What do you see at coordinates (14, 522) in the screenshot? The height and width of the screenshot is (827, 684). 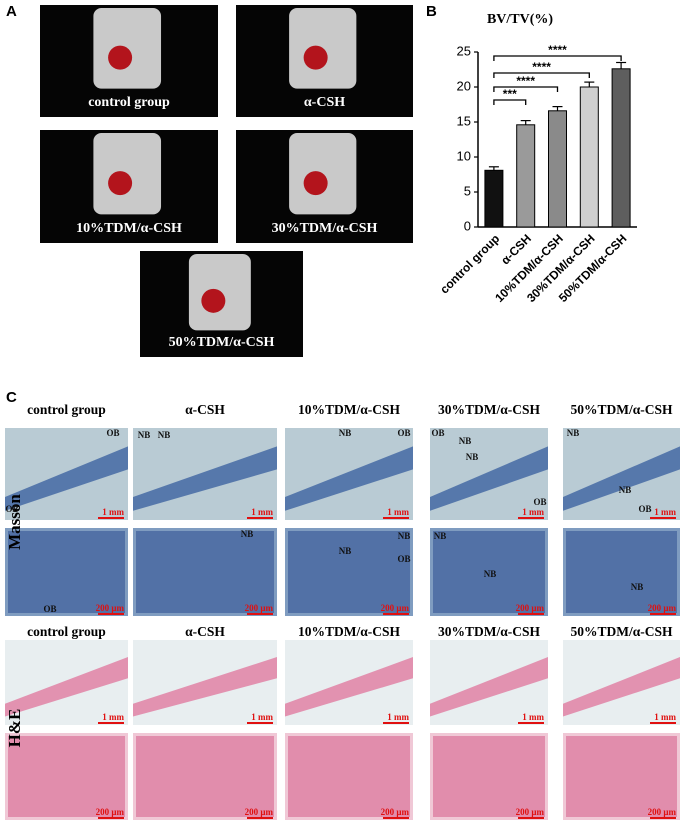 I see `stain-label: Masson` at bounding box center [14, 522].